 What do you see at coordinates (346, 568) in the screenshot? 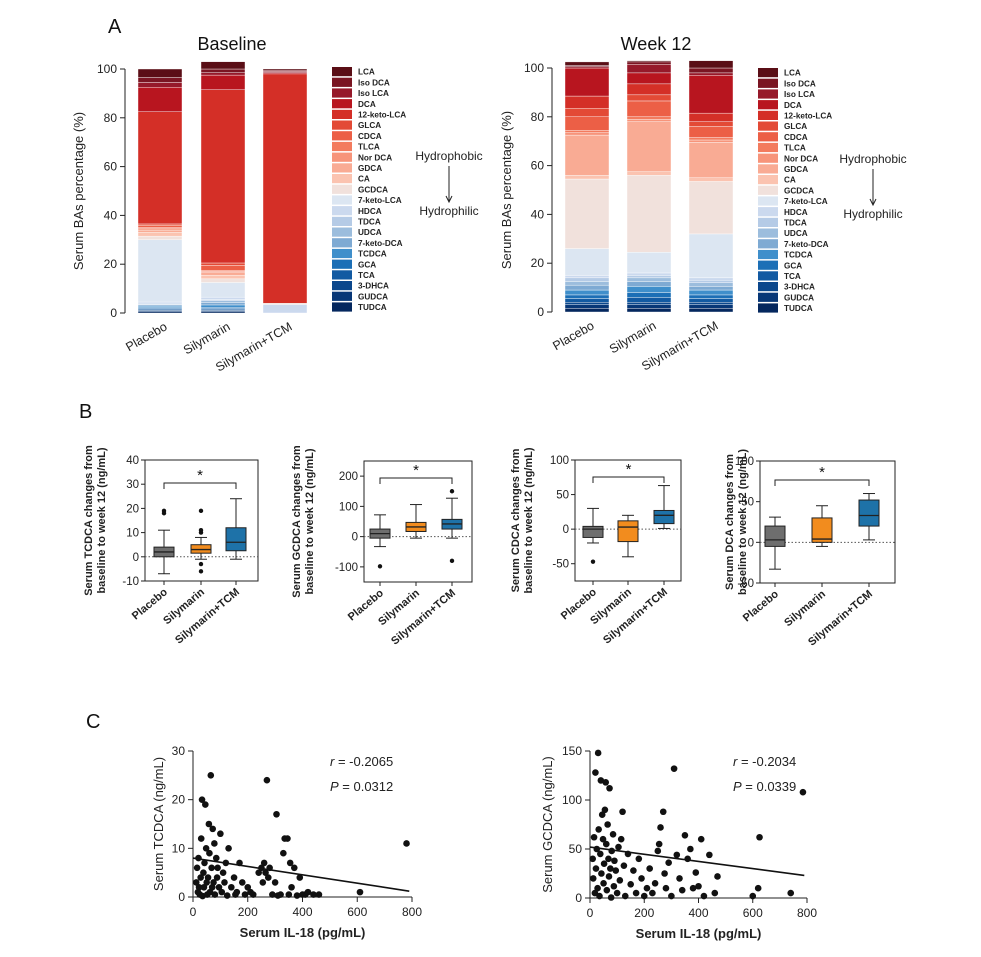
I see `y-tick-label: -100` at bounding box center [346, 568].